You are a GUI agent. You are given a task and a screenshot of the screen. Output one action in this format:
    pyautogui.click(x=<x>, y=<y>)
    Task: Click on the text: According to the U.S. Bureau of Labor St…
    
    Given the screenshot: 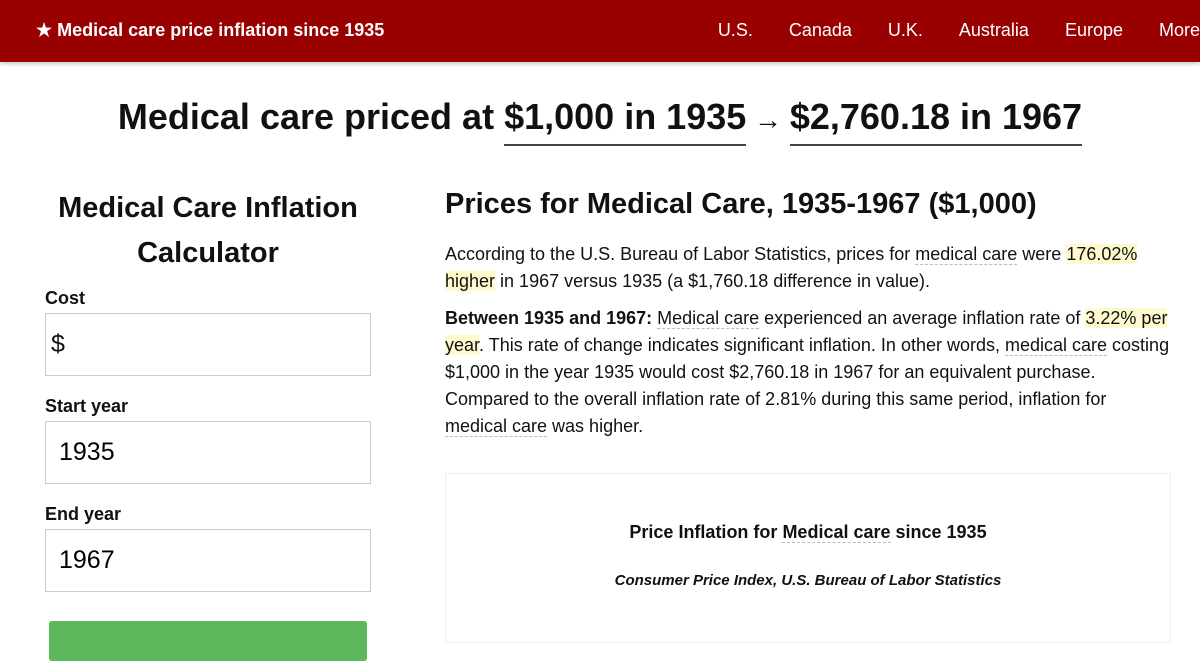 What is the action you would take?
    pyautogui.click(x=680, y=254)
    